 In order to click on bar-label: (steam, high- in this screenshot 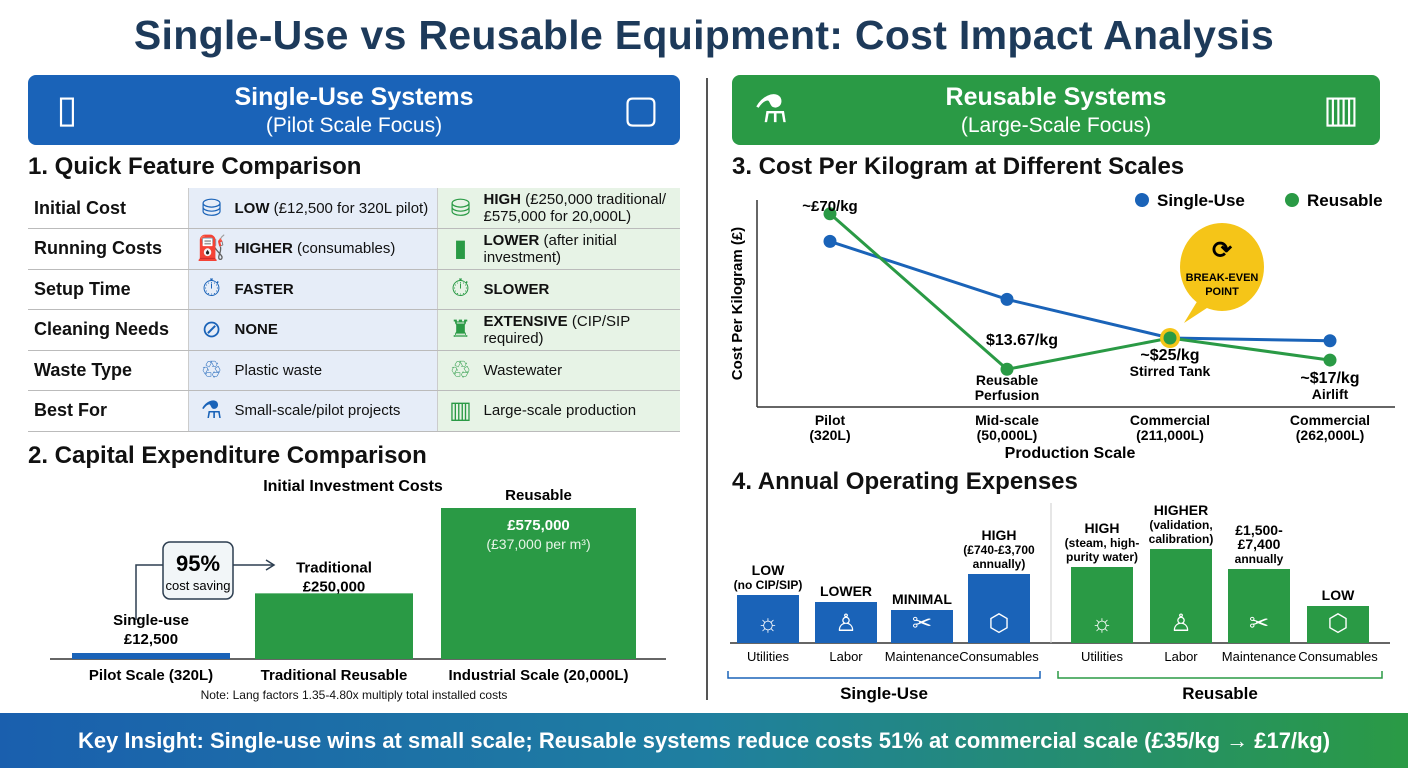, I will do `click(1102, 543)`.